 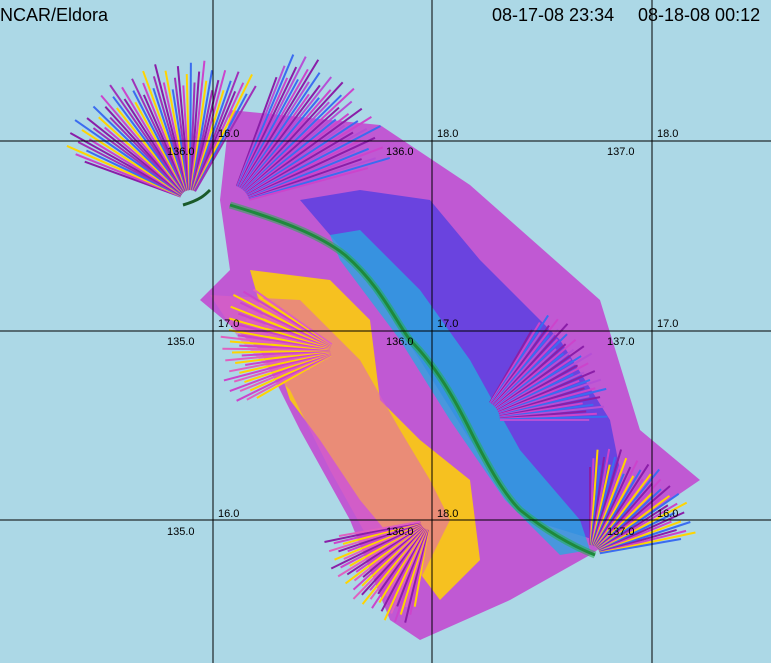 I want to click on radar-fan-east, so click(x=548, y=367).